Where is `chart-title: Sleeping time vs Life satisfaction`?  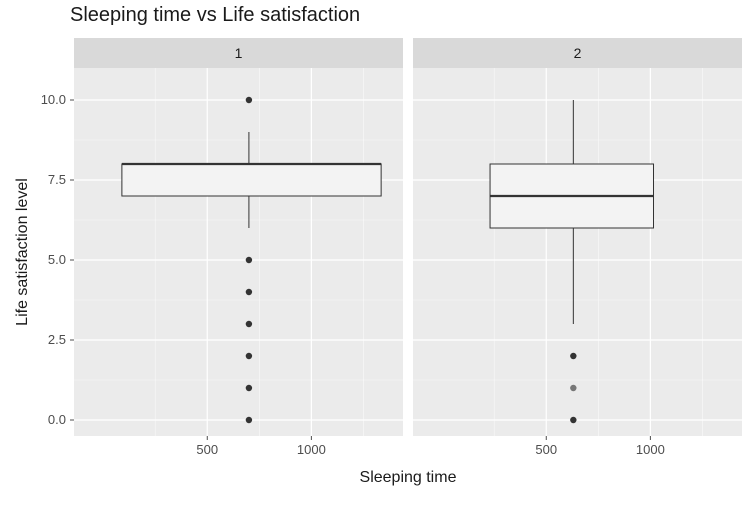 chart-title: Sleeping time vs Life satisfaction is located at coordinates (215, 15).